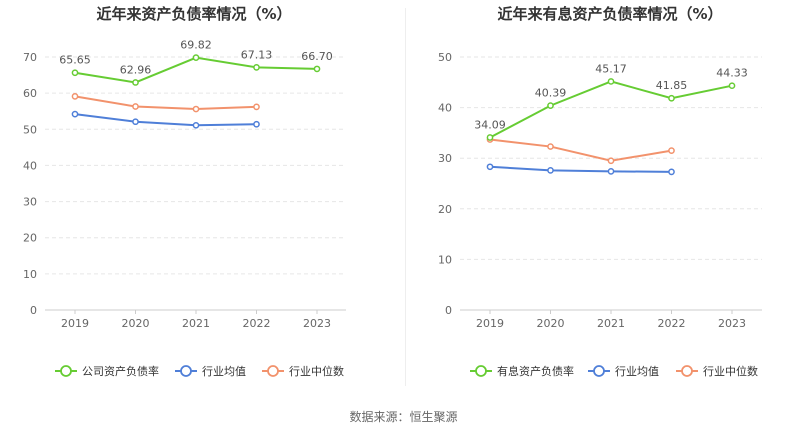  What do you see at coordinates (490, 125) in the screenshot?
I see `chart-1-data-label: 34.09` at bounding box center [490, 125].